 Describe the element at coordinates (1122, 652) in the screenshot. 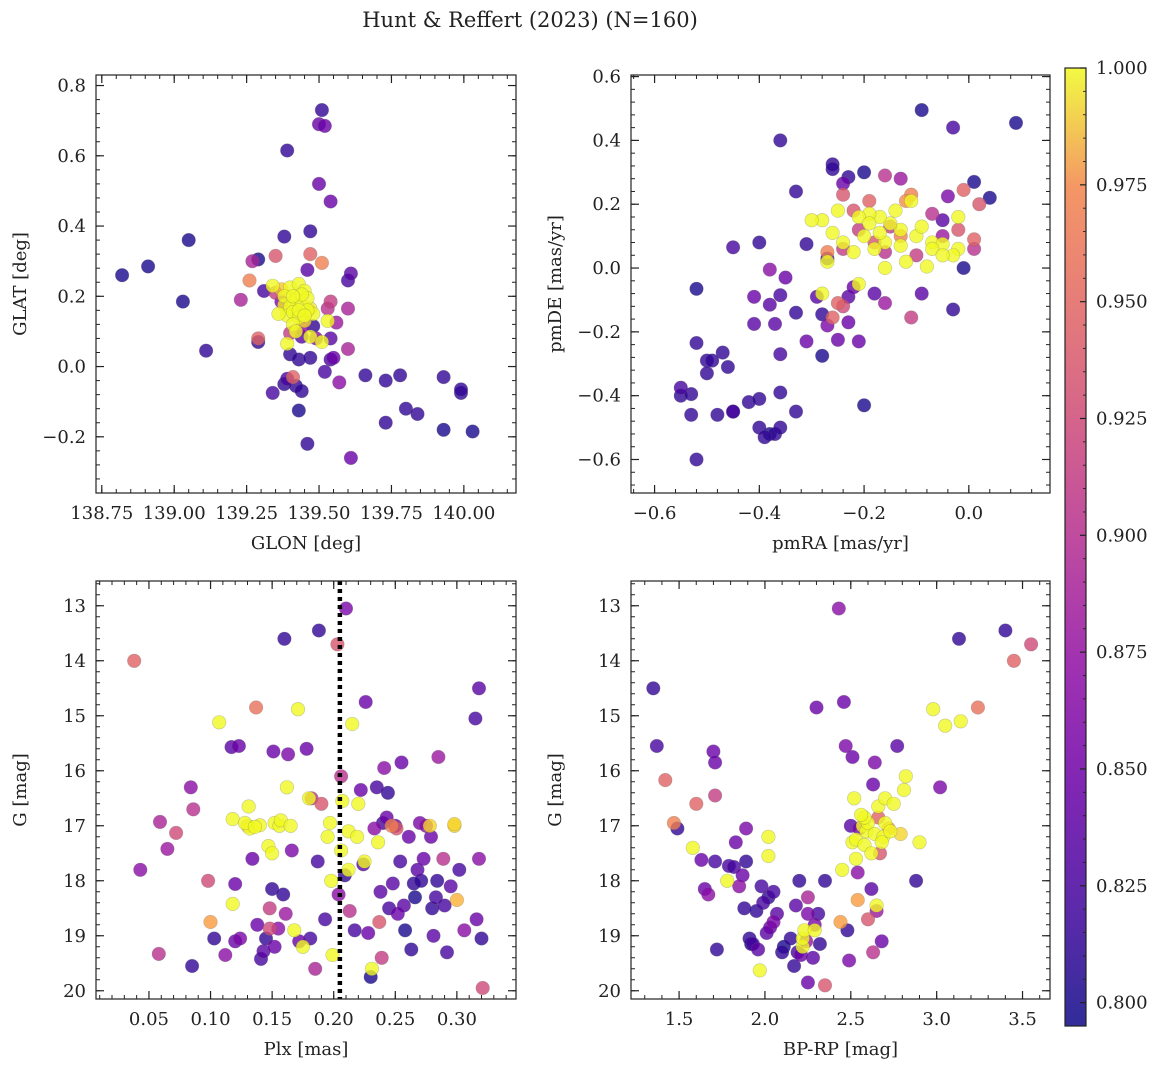

I see `colorbar-tick-label: 0.875` at that location.